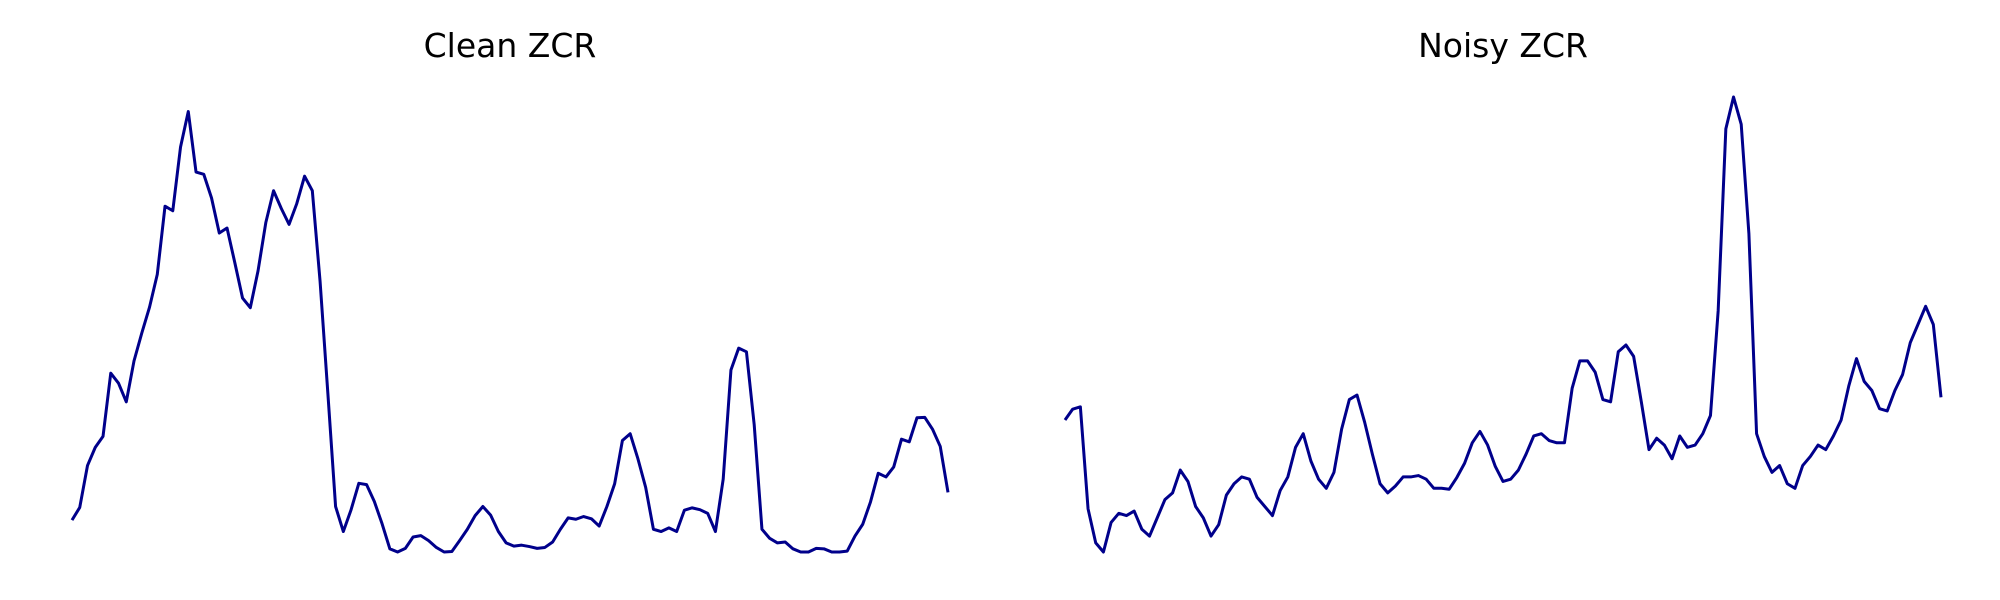 This screenshot has height=600, width=2000. What do you see at coordinates (510, 45) in the screenshot?
I see `chart-title: Clean ZCR` at bounding box center [510, 45].